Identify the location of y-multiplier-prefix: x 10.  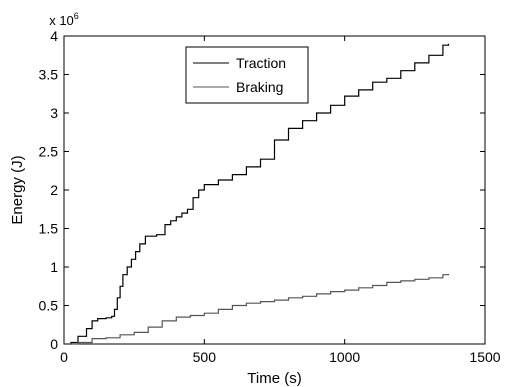
(61, 20).